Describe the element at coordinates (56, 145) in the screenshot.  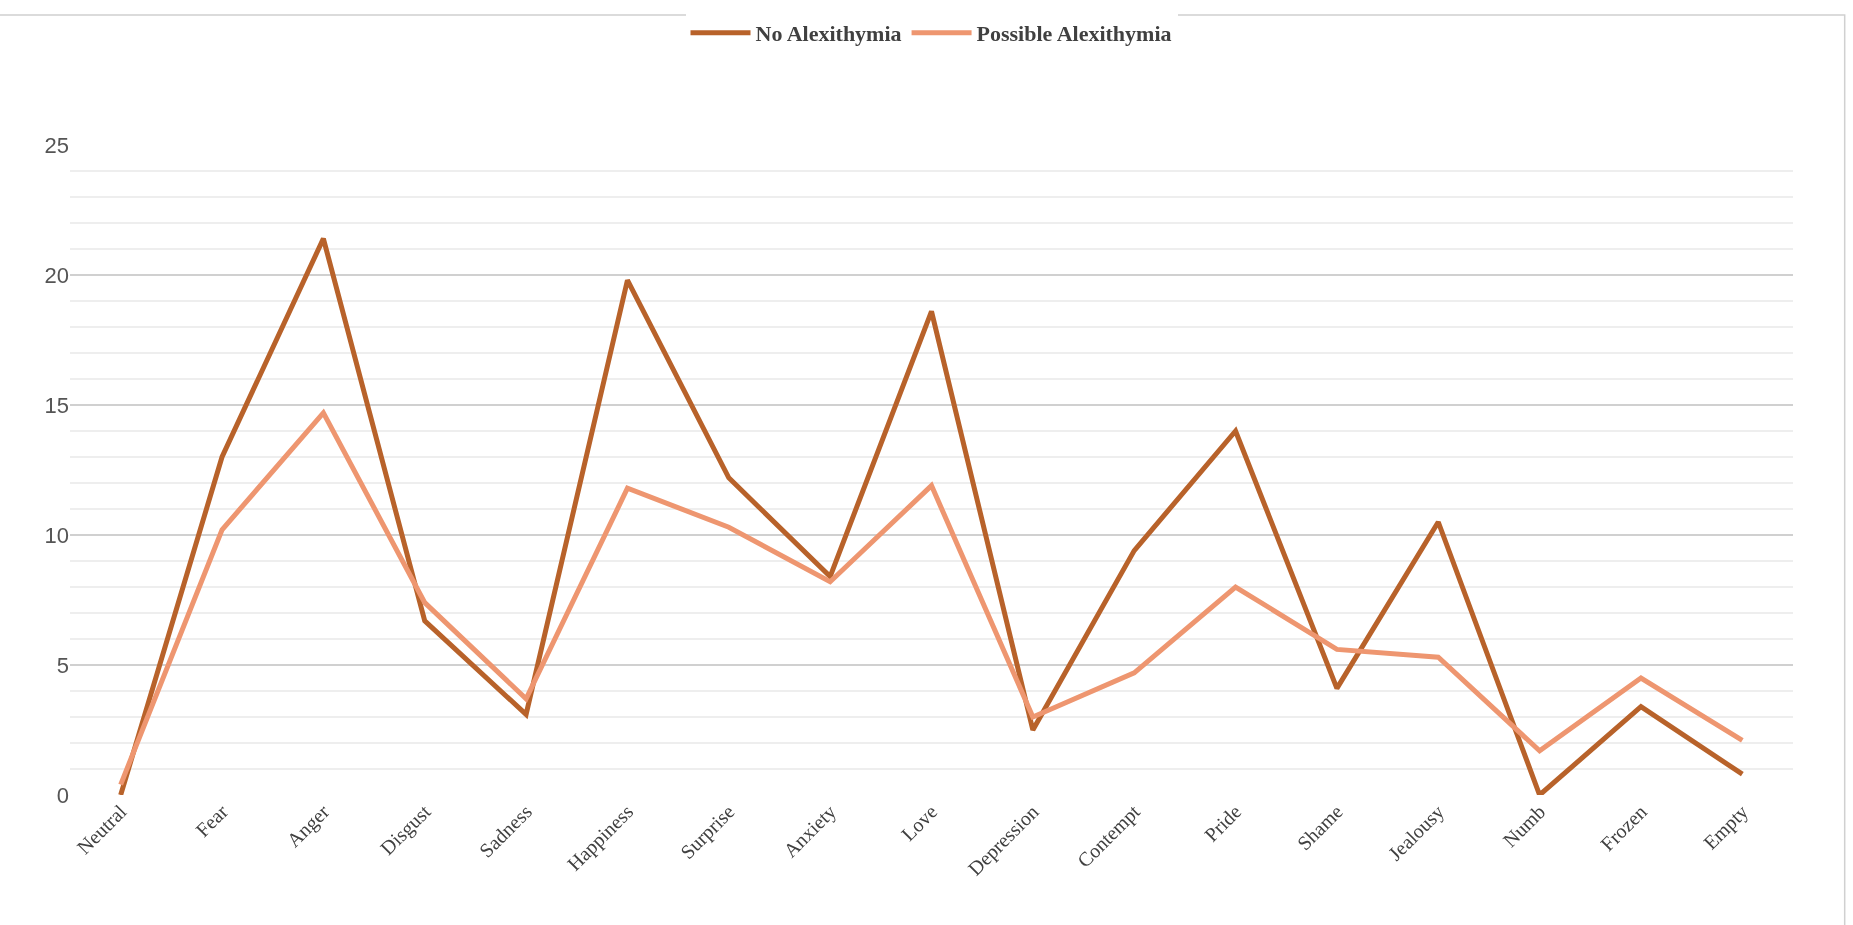
I see `y-tick-label: 25` at that location.